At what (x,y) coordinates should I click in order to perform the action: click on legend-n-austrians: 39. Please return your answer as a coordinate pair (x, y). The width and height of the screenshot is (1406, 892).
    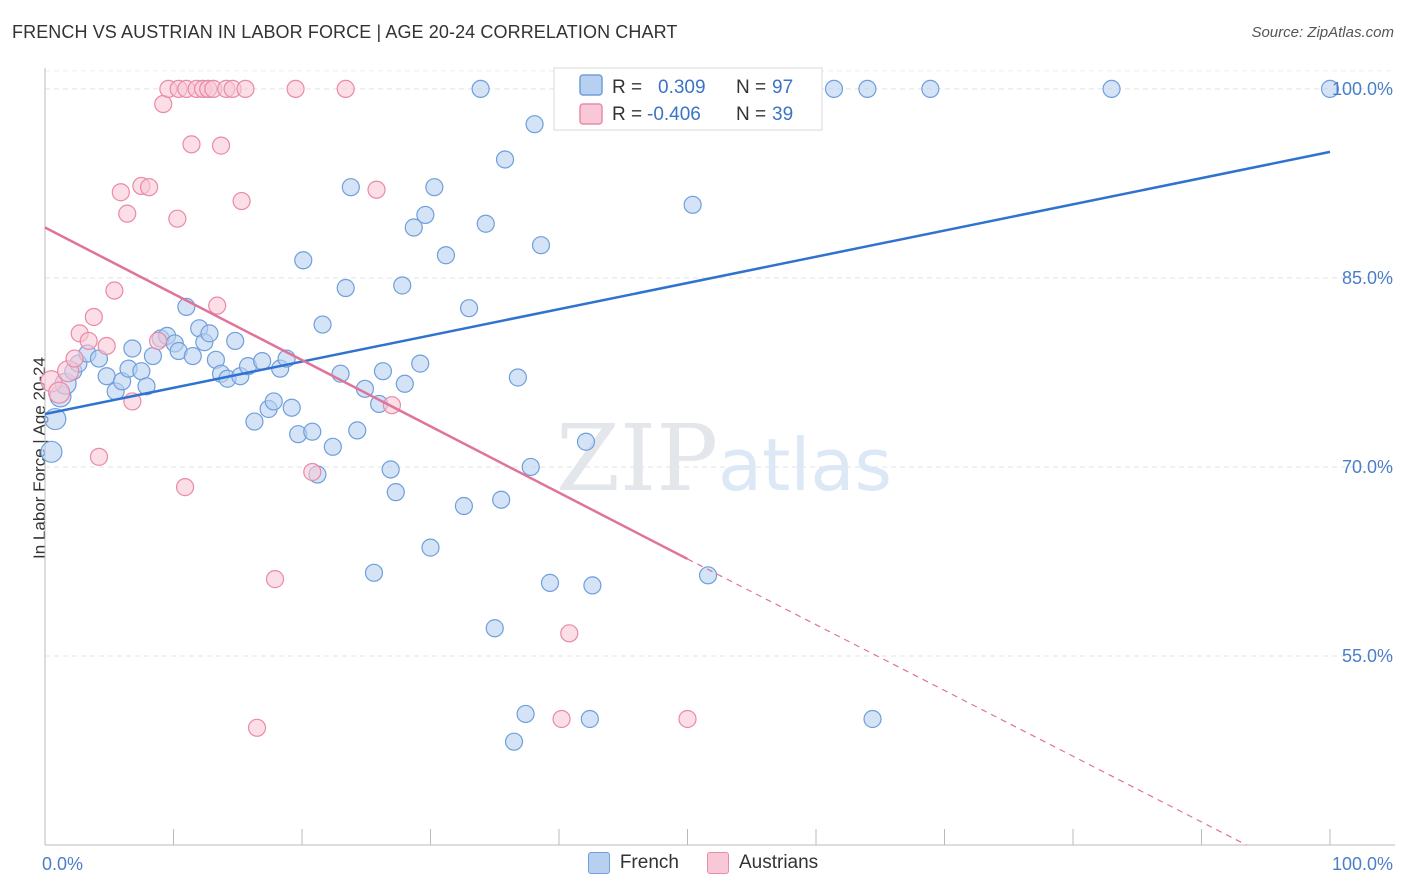
    Looking at the image, I should click on (782, 114).